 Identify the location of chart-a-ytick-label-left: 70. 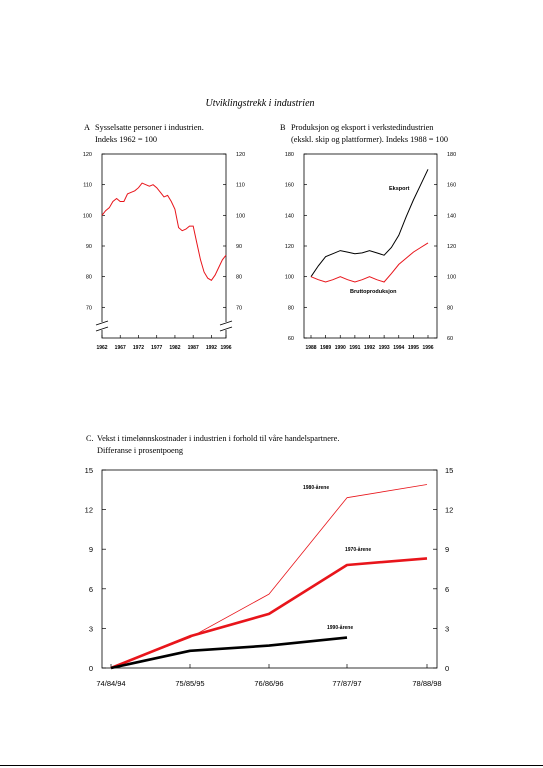
(89, 308).